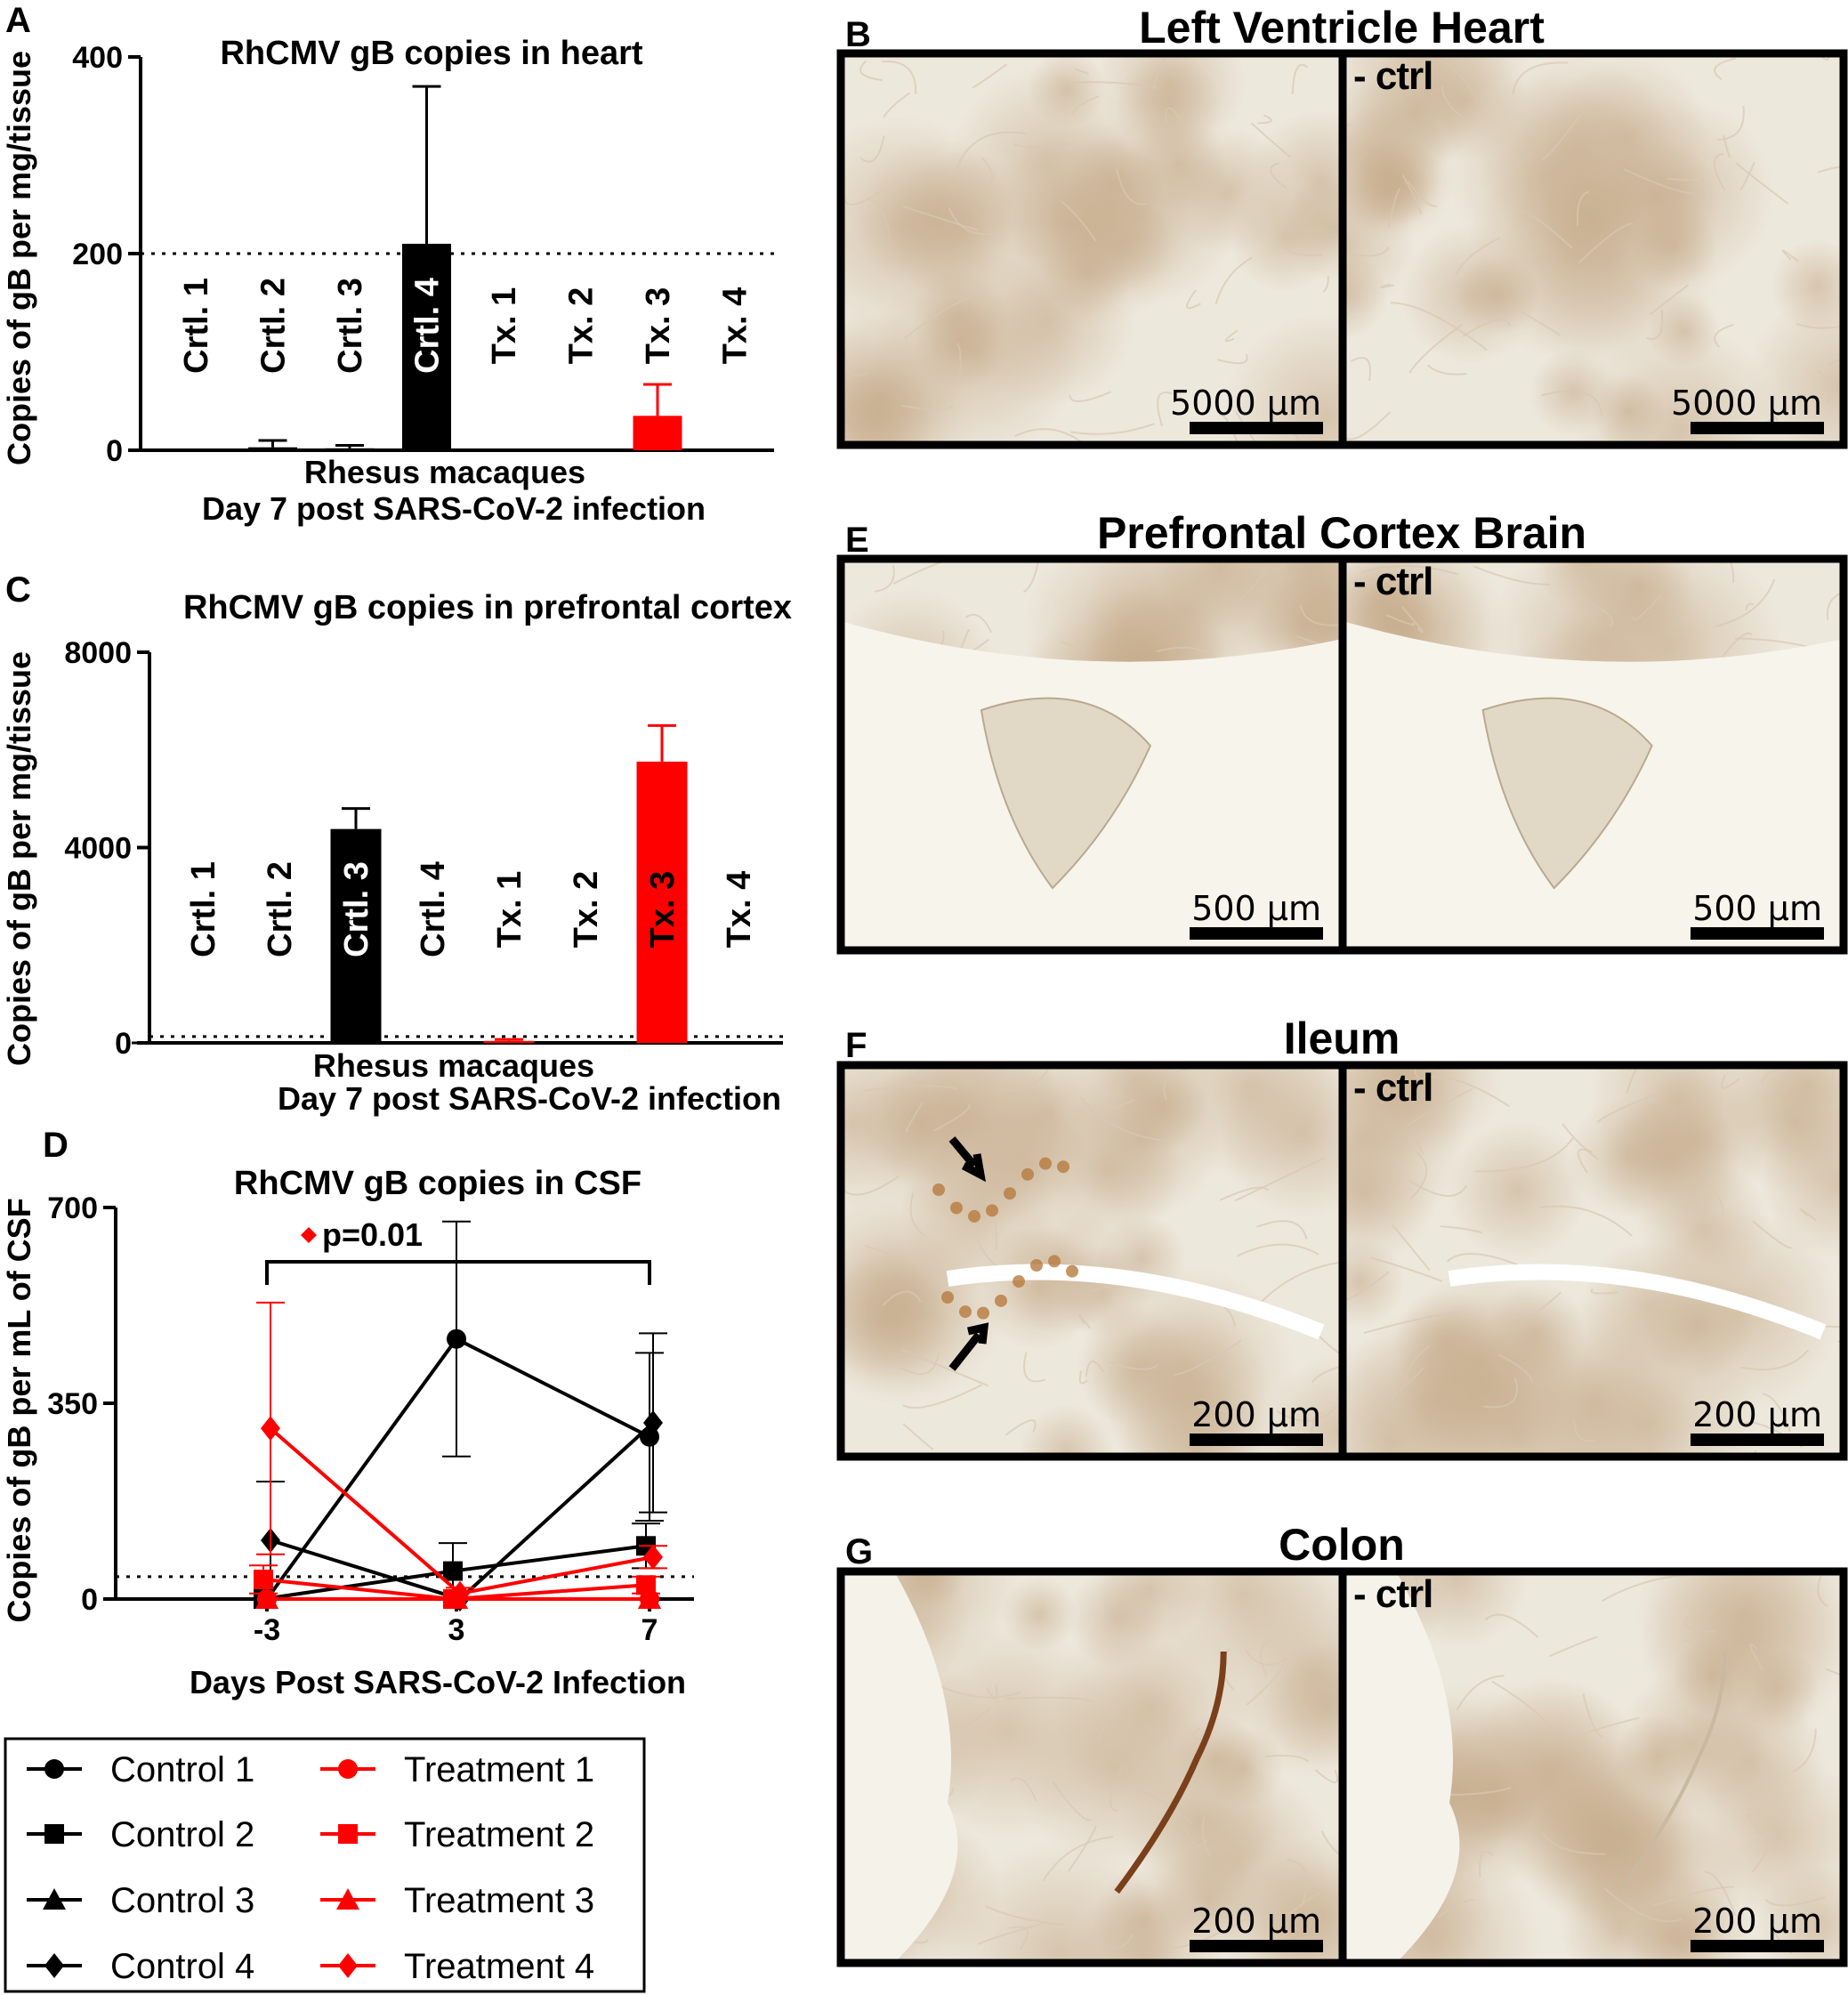  What do you see at coordinates (1245, 403) in the screenshot?
I see `scale-bar-label: 5000 µm` at bounding box center [1245, 403].